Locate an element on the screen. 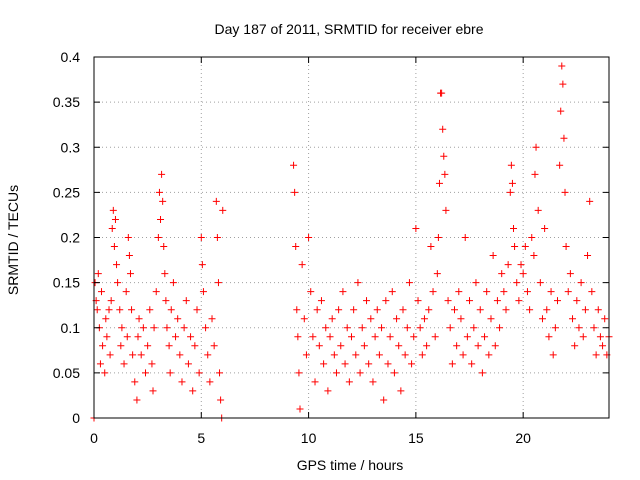 The image size is (640, 480). y-tick-label: 0.35 is located at coordinates (66, 102).